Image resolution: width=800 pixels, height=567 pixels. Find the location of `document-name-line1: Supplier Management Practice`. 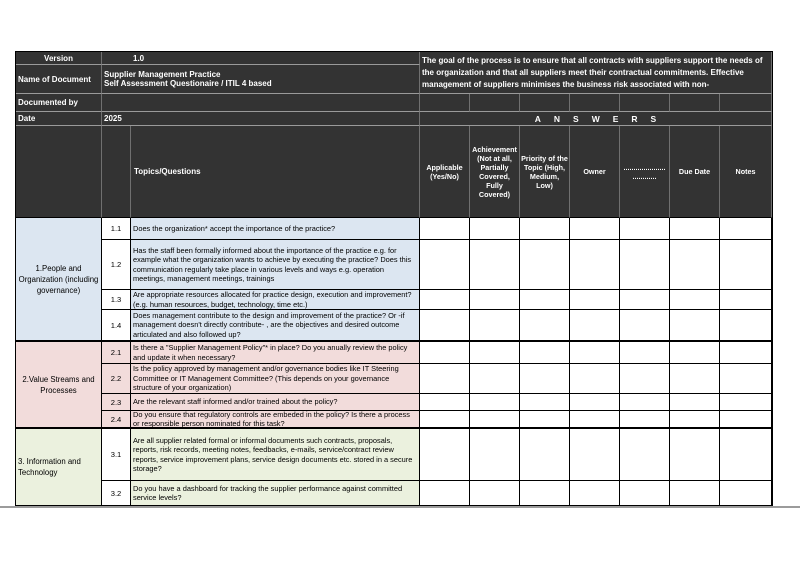

document-name-line1: Supplier Management Practice is located at coordinates (162, 74).